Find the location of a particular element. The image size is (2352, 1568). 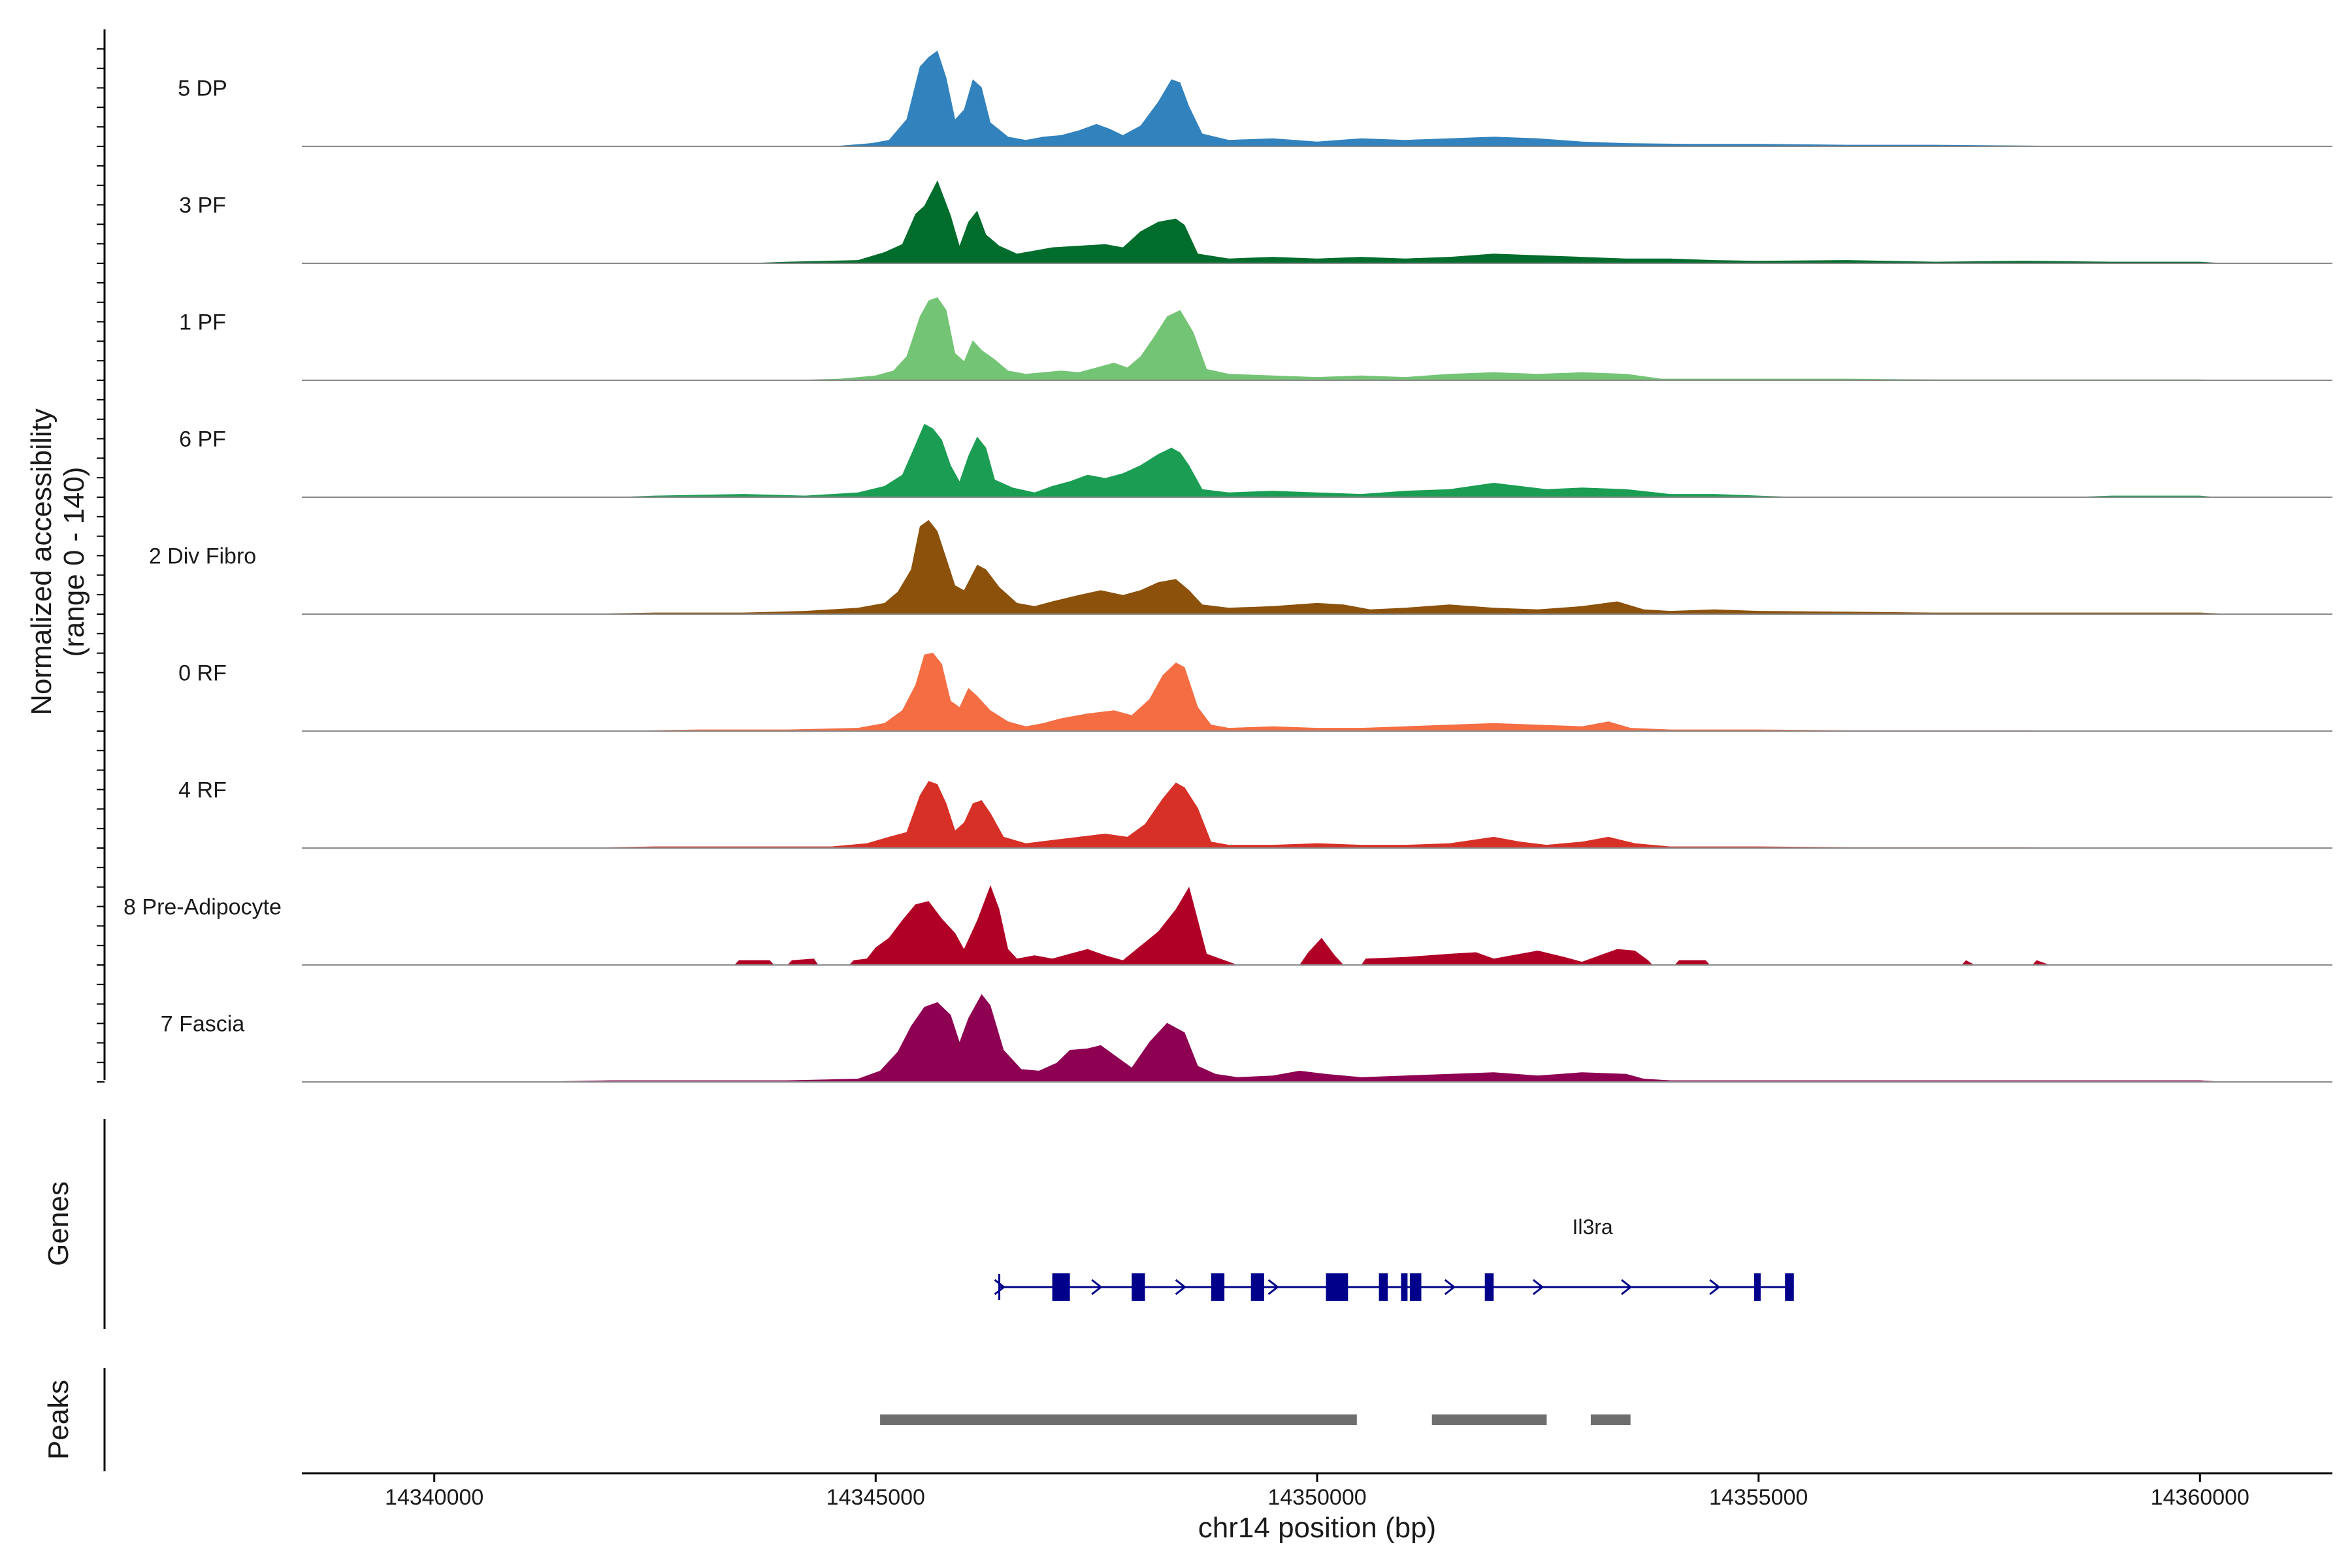

gene-label: Il3ra is located at coordinates (1592, 1227).